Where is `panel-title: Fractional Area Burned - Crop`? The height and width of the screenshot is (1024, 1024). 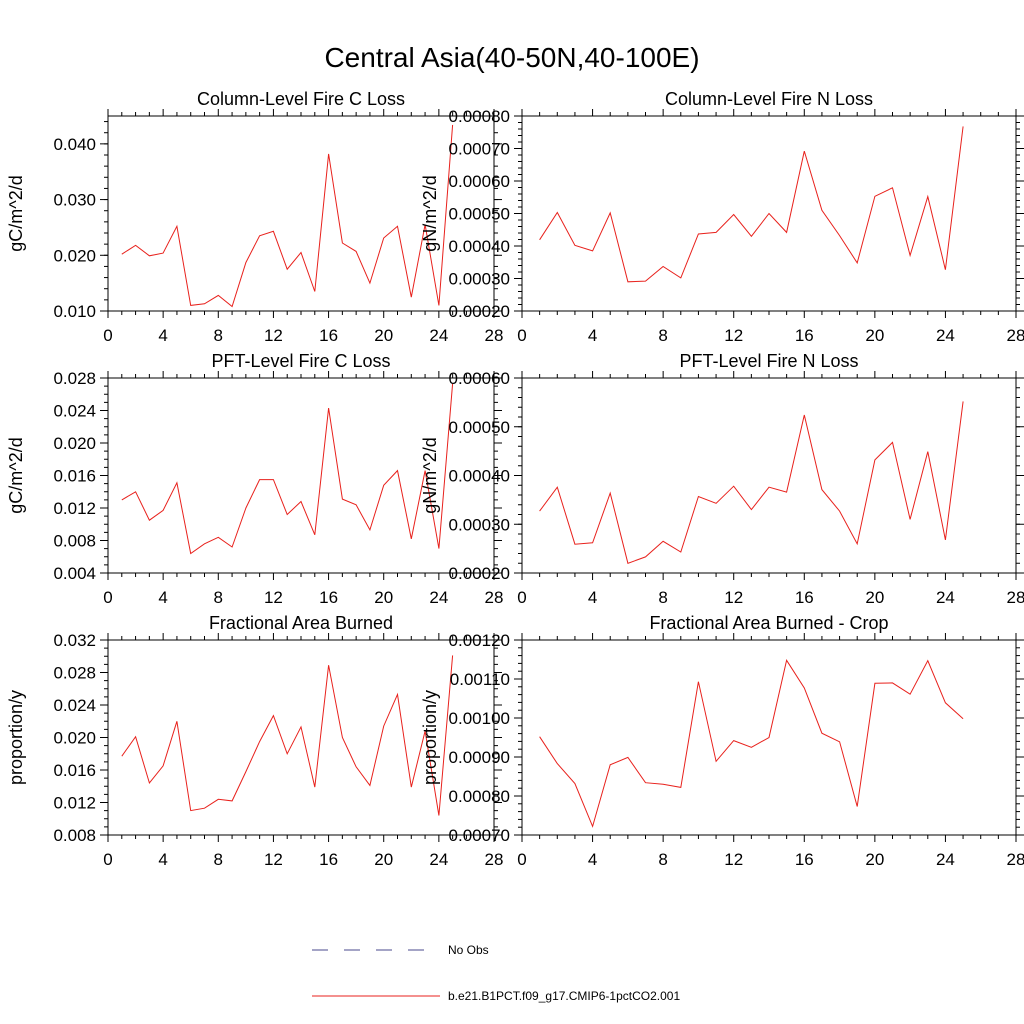 panel-title: Fractional Area Burned - Crop is located at coordinates (768, 623).